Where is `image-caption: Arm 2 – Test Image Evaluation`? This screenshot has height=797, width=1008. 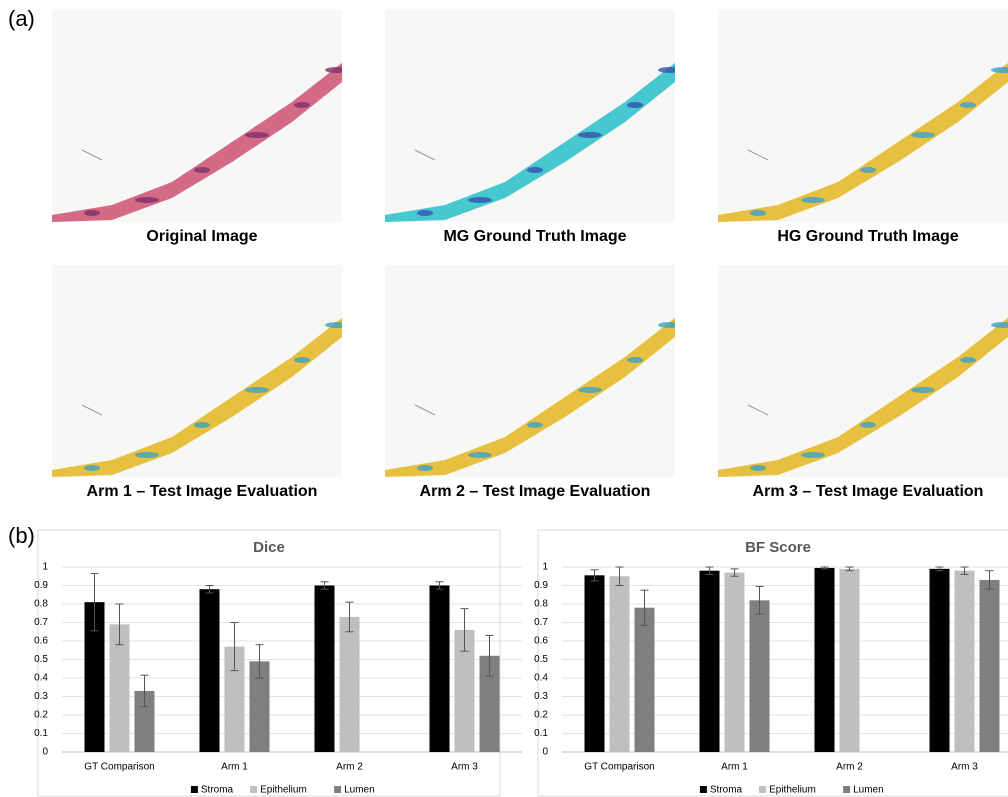
image-caption: Arm 2 – Test Image Evaluation is located at coordinates (535, 491).